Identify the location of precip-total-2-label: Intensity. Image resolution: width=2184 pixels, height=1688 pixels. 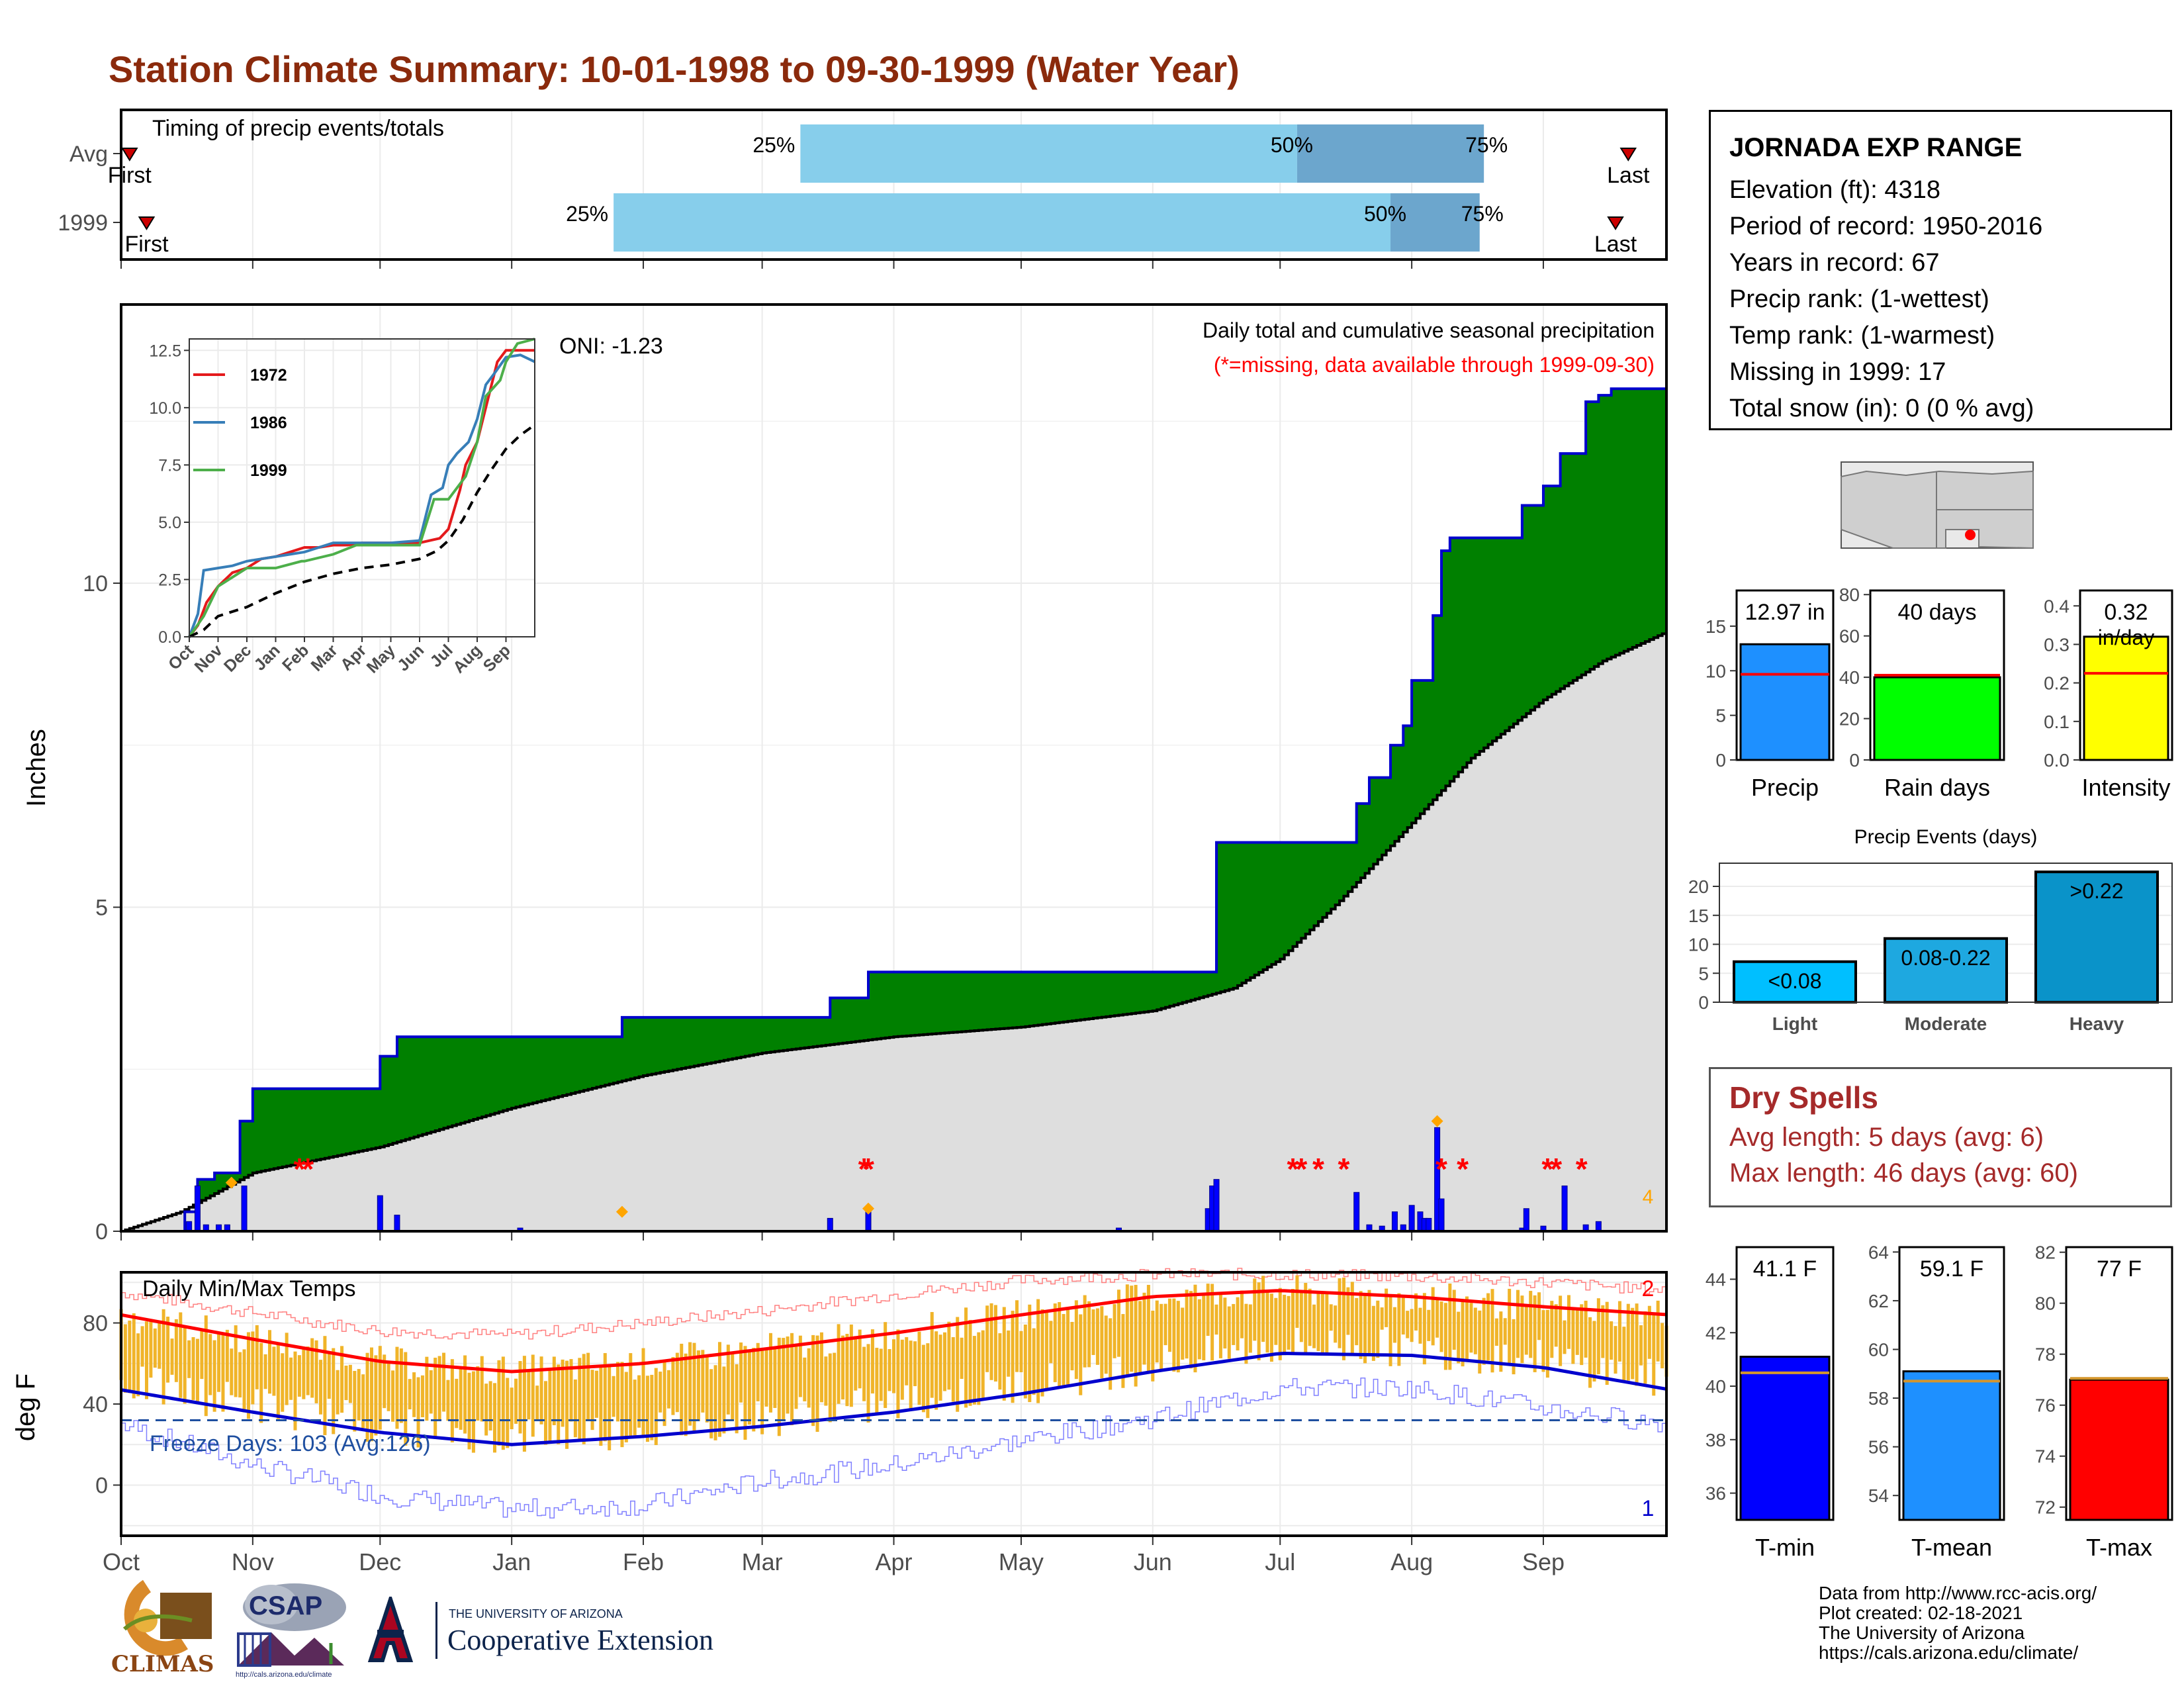
(2125, 787).